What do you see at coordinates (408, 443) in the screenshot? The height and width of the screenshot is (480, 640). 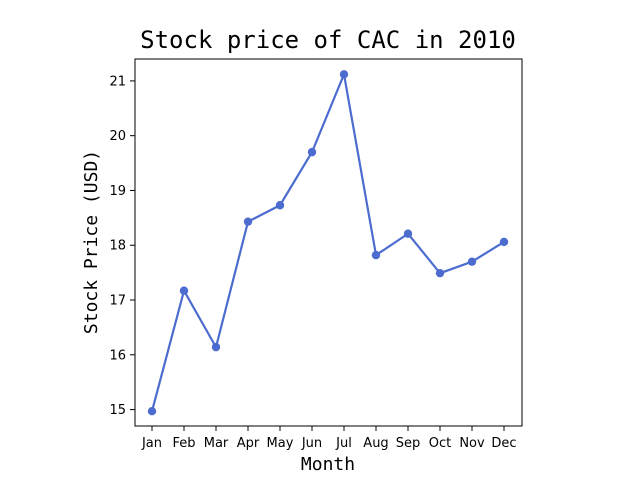 I see `x-tick-label: Sep` at bounding box center [408, 443].